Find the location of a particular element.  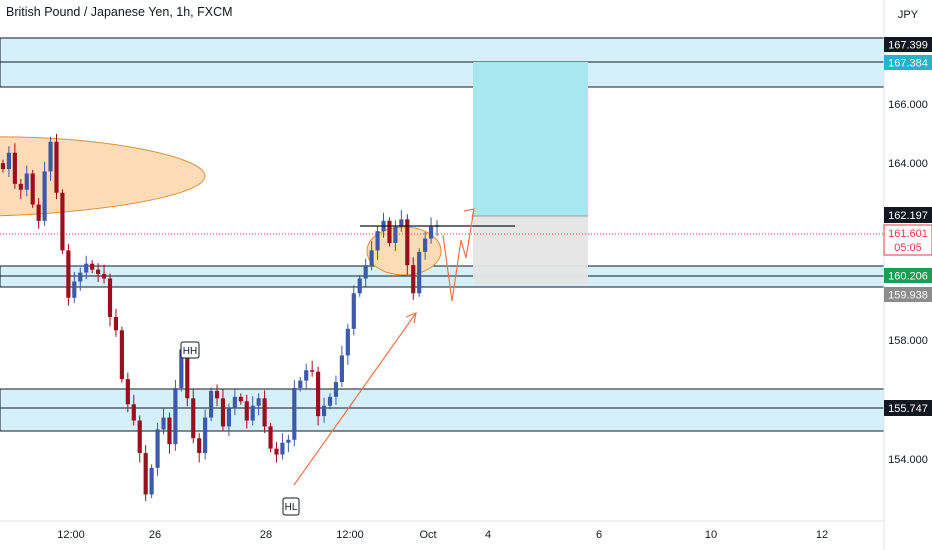

stop-price-tag is located at coordinates (908, 294).